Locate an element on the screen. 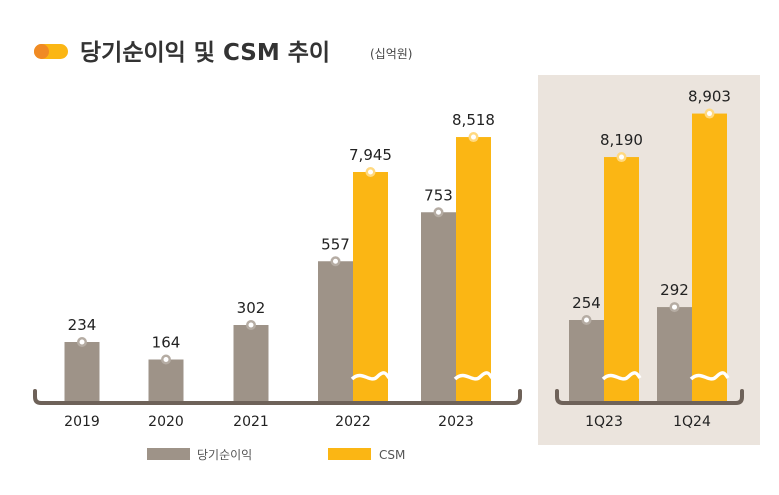 Image resolution: width=779 pixels, height=495 pixels. bar-net-income-2021 is located at coordinates (251, 364).